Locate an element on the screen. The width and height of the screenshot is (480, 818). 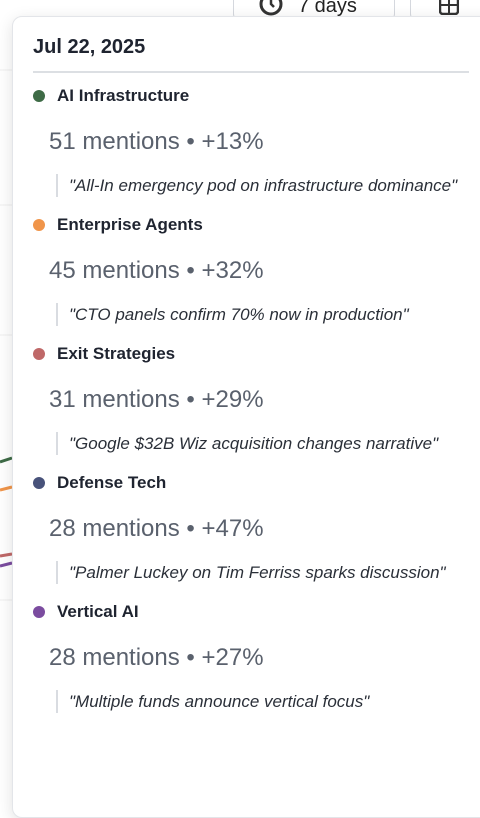
series-stats: 28 mentions • +27% is located at coordinates (156, 657).